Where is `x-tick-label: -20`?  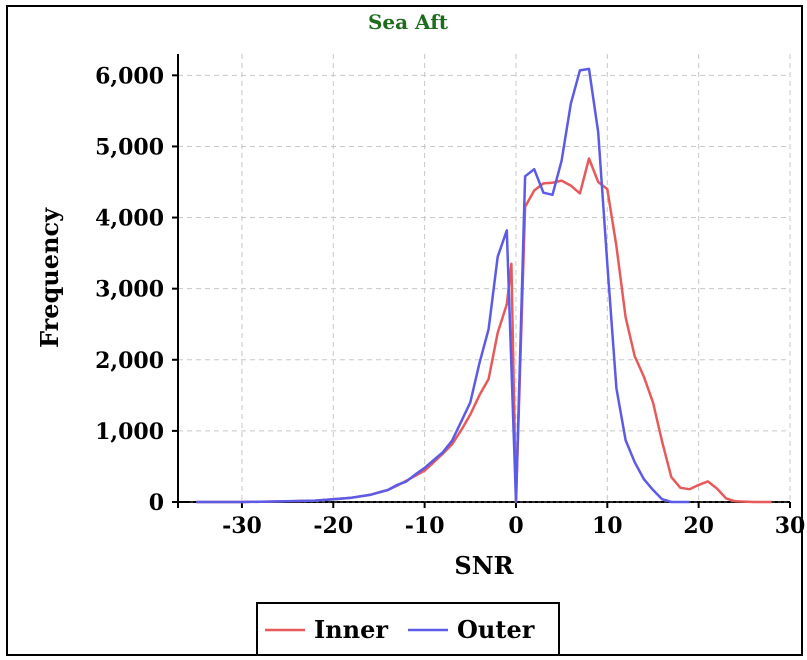 x-tick-label: -20 is located at coordinates (333, 526).